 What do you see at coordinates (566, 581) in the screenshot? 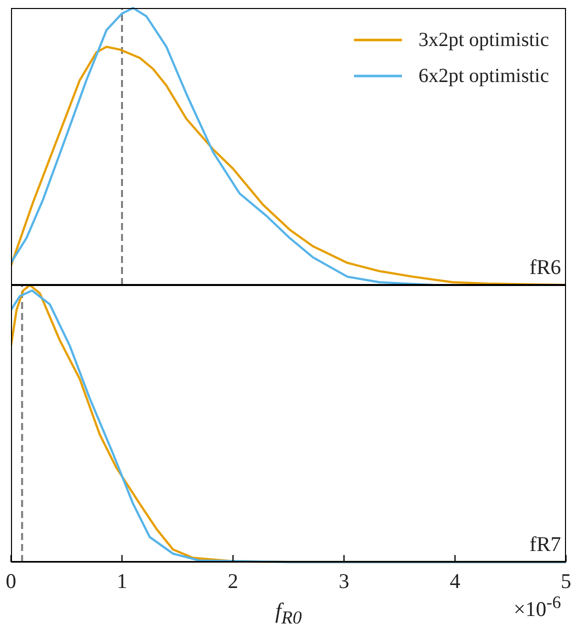
I see `x-tick-label: 5` at bounding box center [566, 581].